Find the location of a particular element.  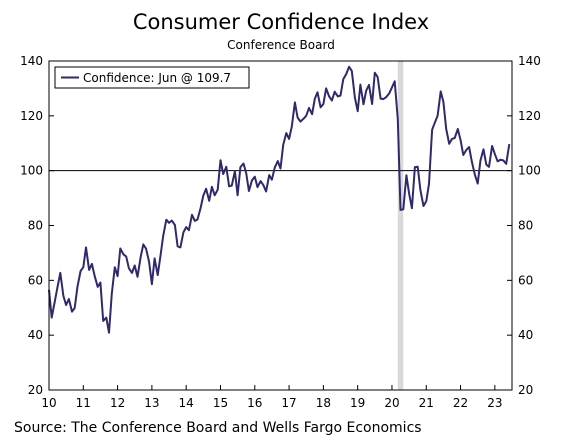

y-tick-label-left: 40 is located at coordinates (35, 335).